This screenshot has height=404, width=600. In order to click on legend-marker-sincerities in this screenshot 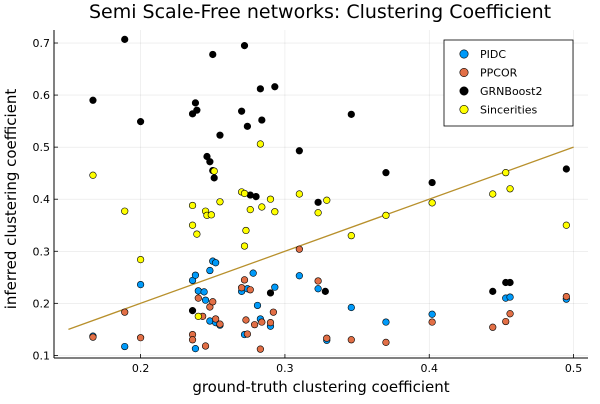, I will do `click(464, 110)`.